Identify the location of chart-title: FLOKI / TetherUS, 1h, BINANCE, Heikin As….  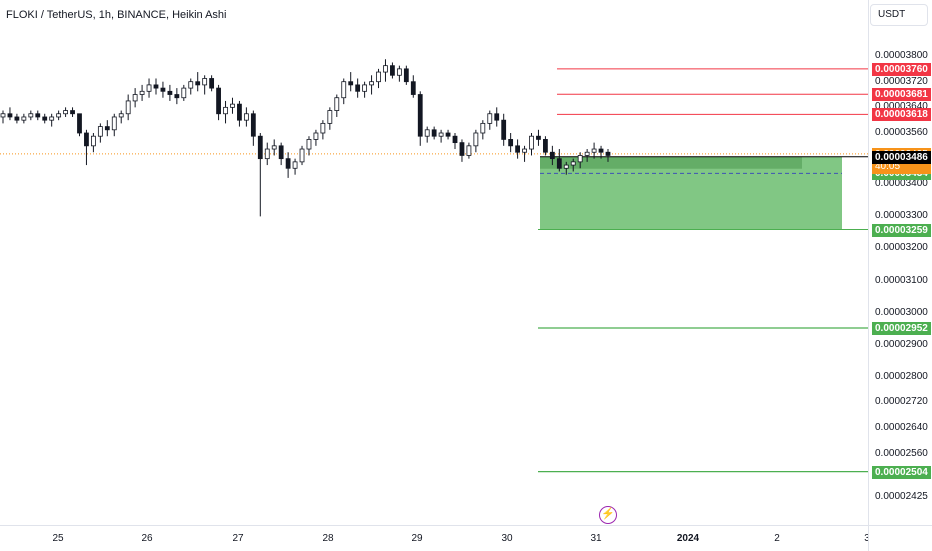
(116, 15).